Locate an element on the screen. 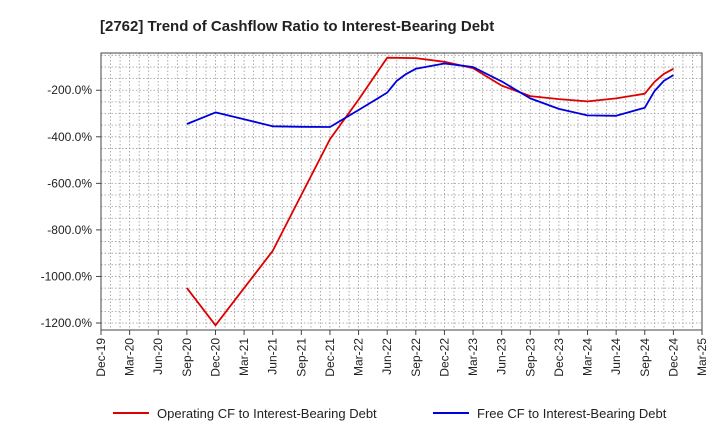  x-tick-label: Sep-22 is located at coordinates (416, 357).